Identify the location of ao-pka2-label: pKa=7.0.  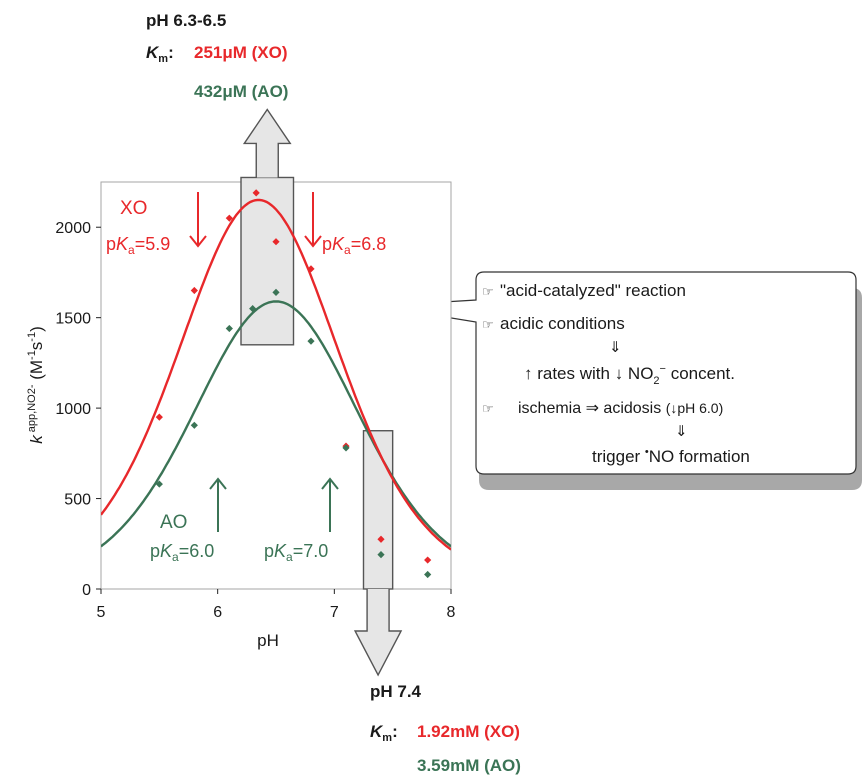
(296, 552).